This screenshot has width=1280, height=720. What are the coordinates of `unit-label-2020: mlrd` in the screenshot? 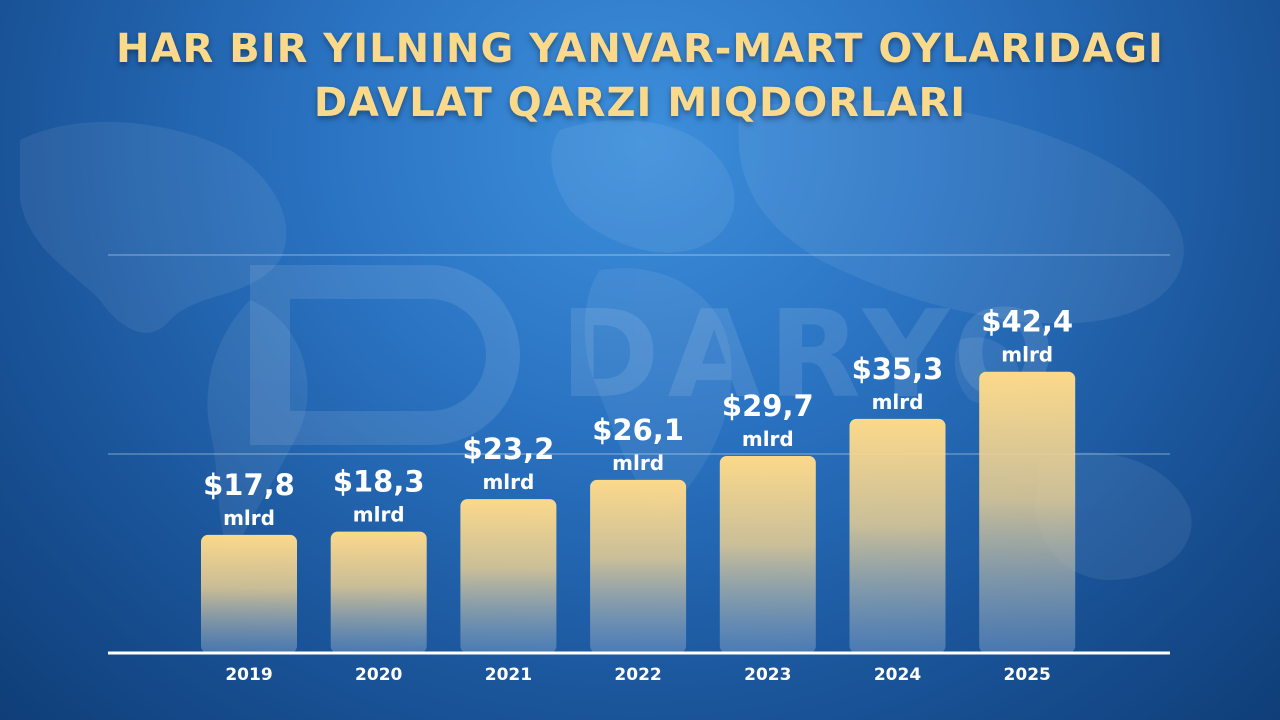 It's located at (379, 515).